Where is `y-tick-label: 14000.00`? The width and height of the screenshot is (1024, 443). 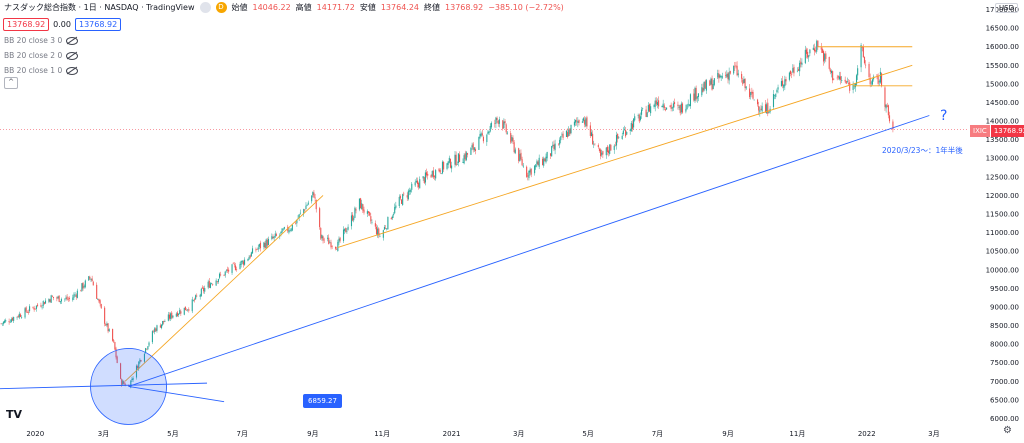 y-tick-label: 14000.00 is located at coordinates (1002, 122).